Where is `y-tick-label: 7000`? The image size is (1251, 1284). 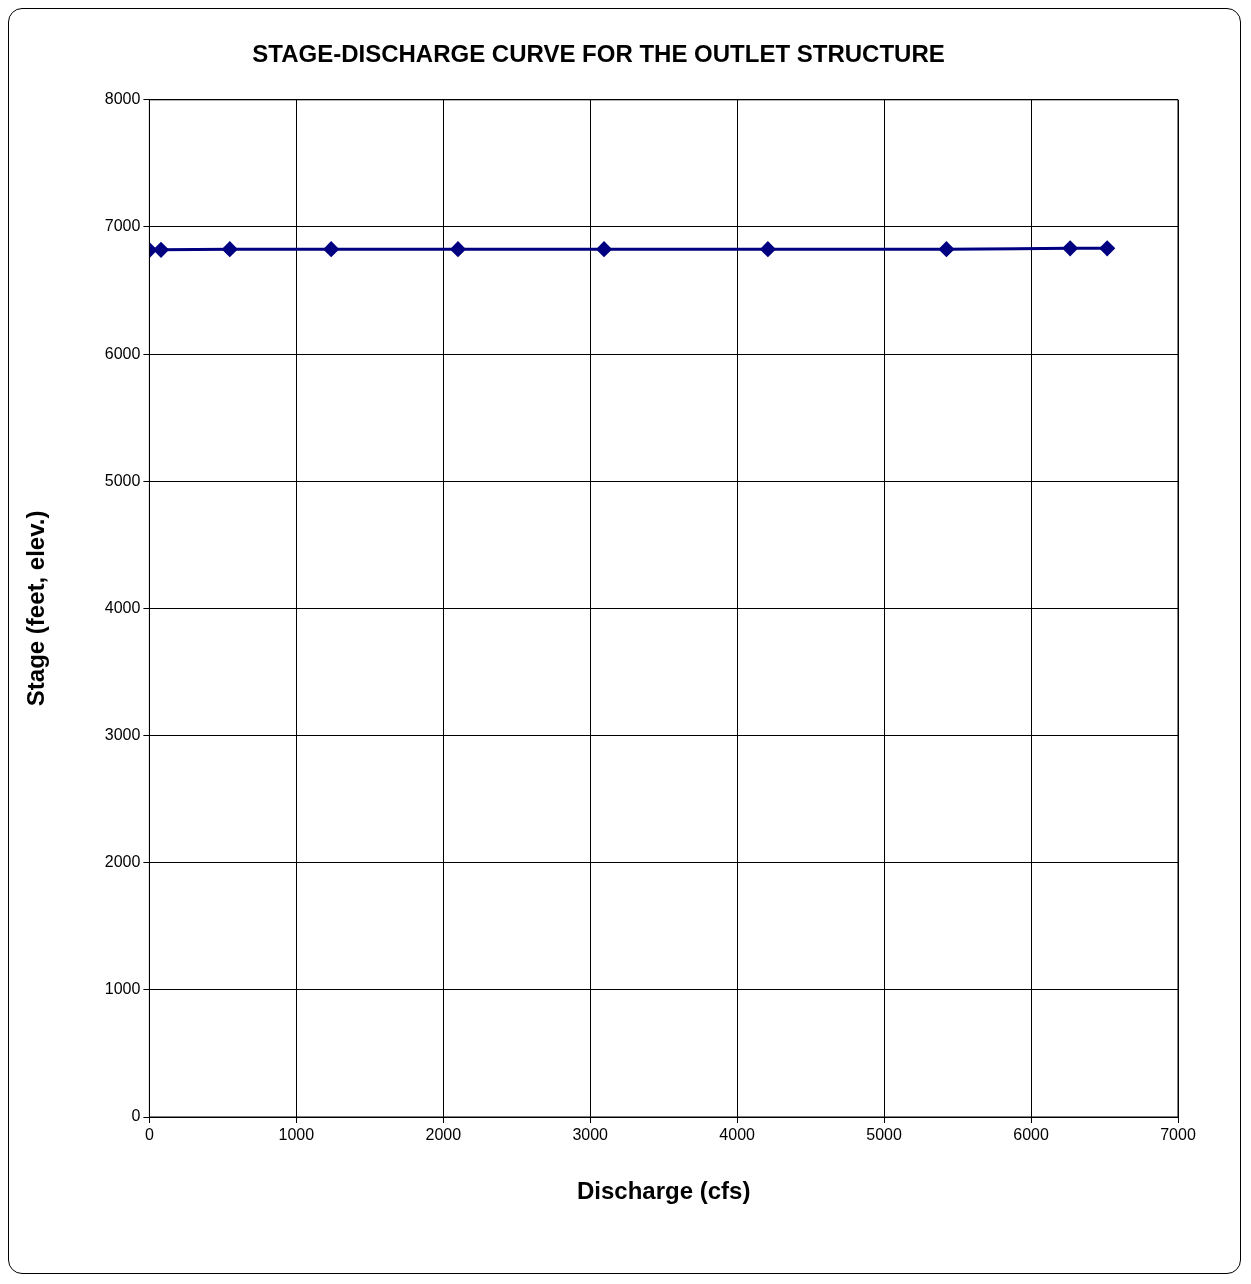 y-tick-label: 7000 is located at coordinates (122, 226).